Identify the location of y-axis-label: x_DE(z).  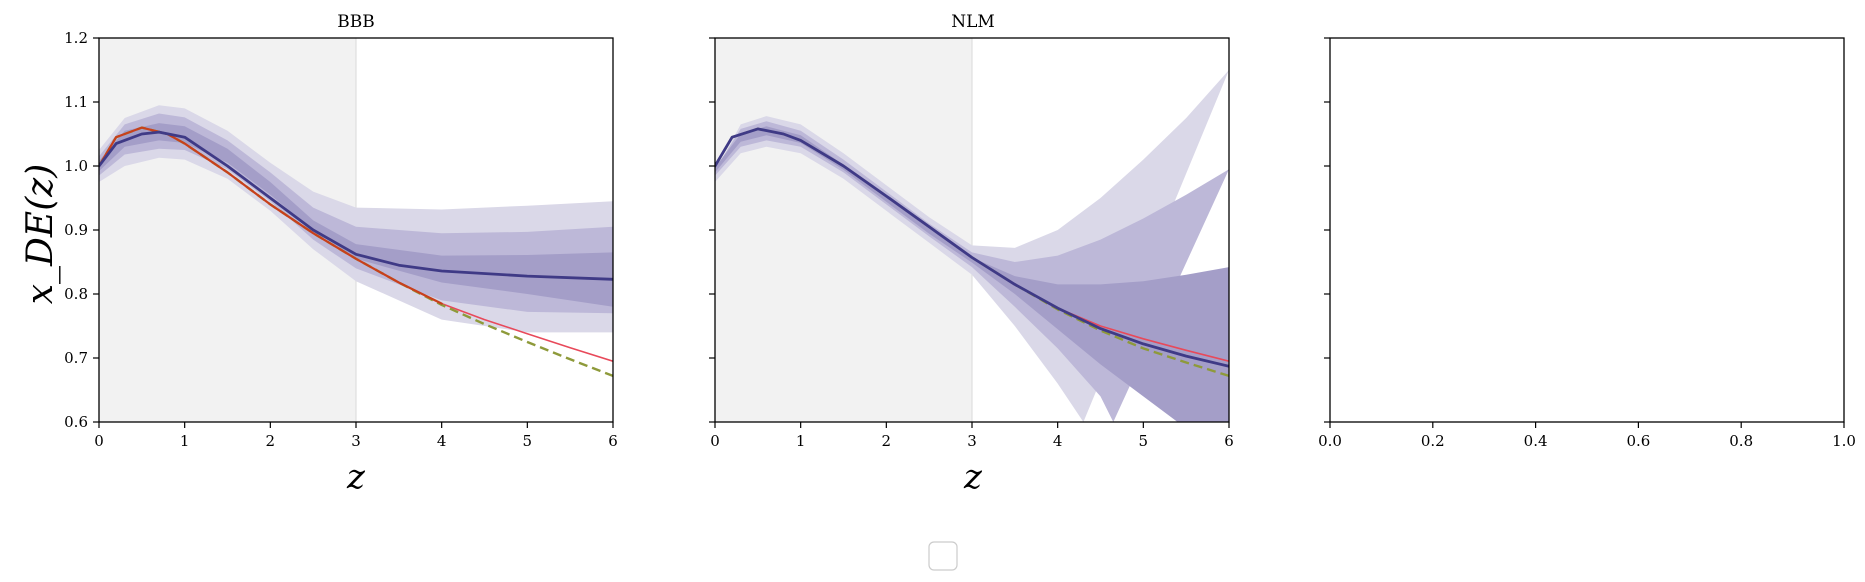
(40, 234).